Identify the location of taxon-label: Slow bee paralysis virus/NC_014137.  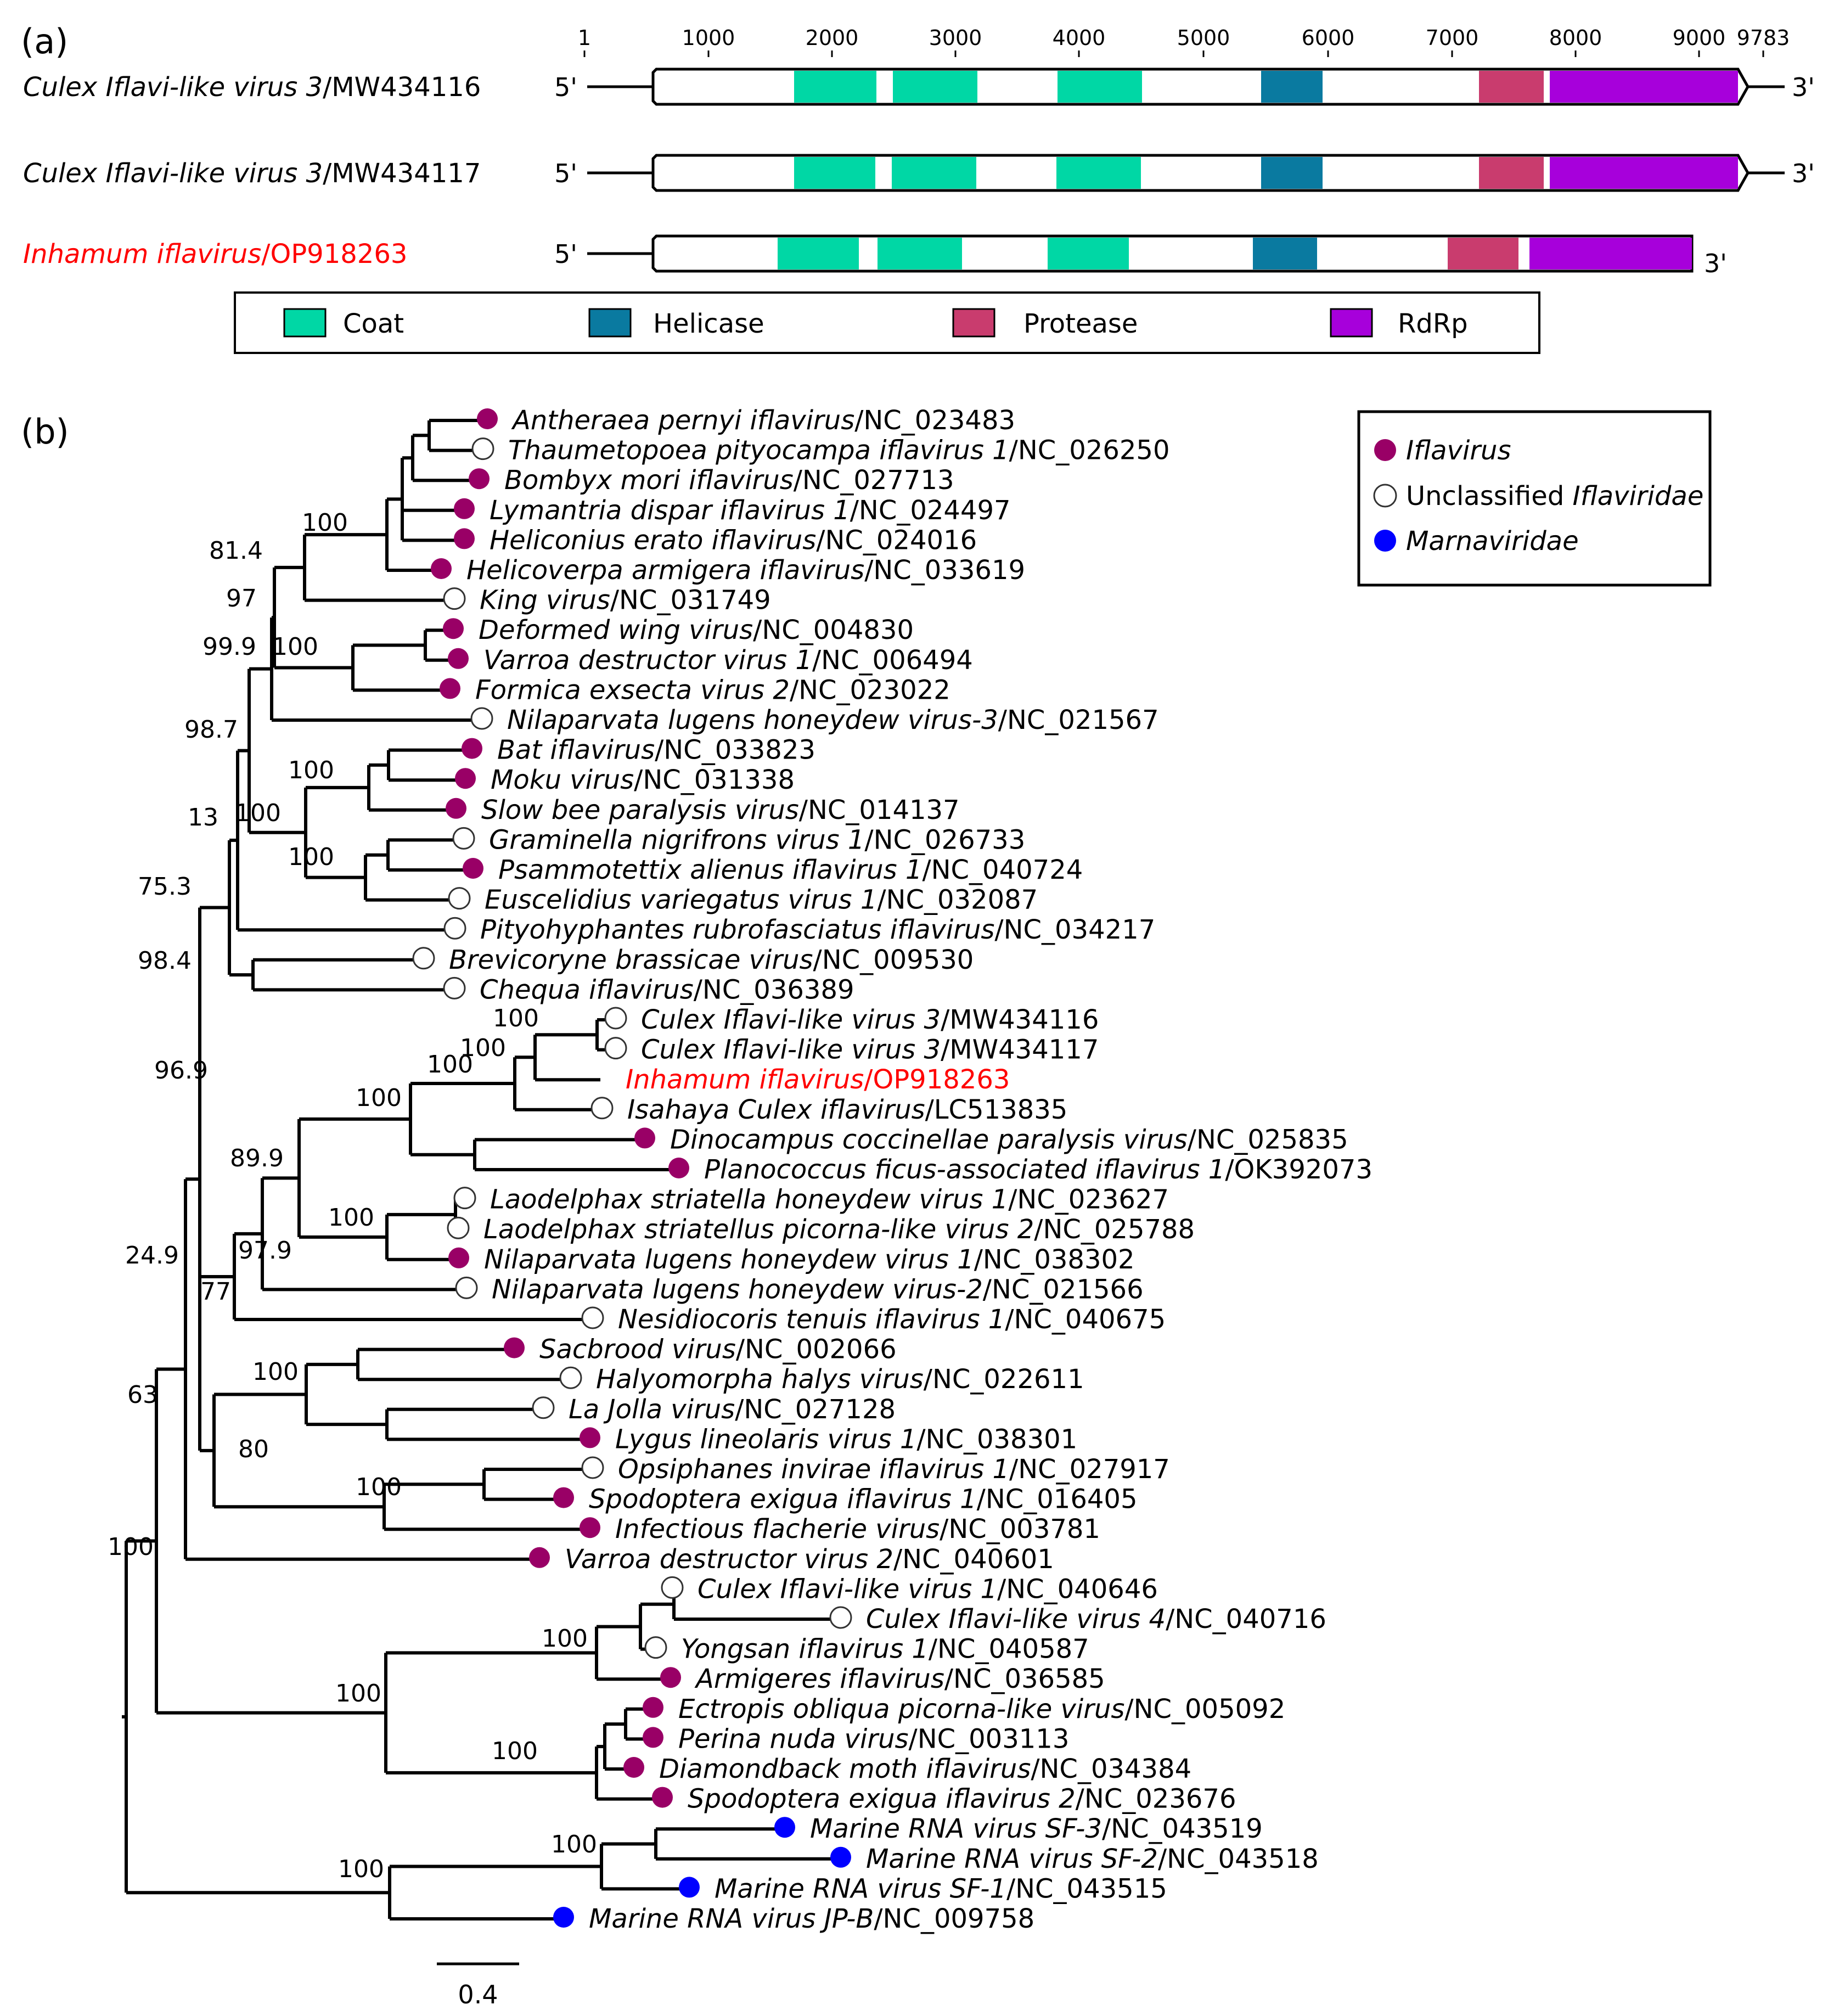
(721, 810).